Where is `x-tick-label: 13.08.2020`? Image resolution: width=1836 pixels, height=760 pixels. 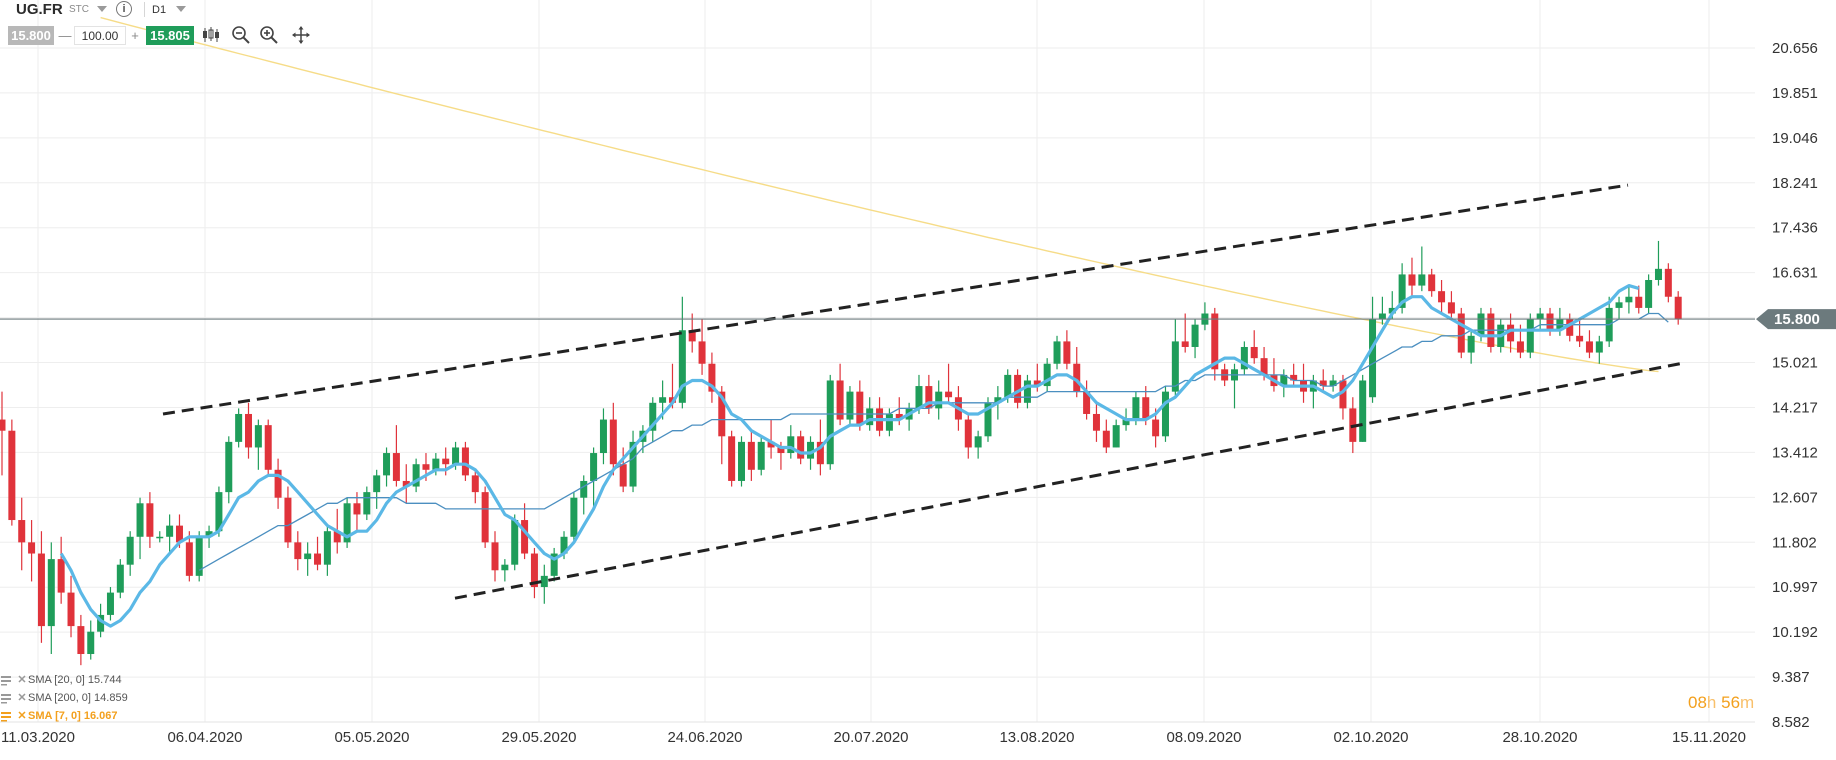 x-tick-label: 13.08.2020 is located at coordinates (1036, 737).